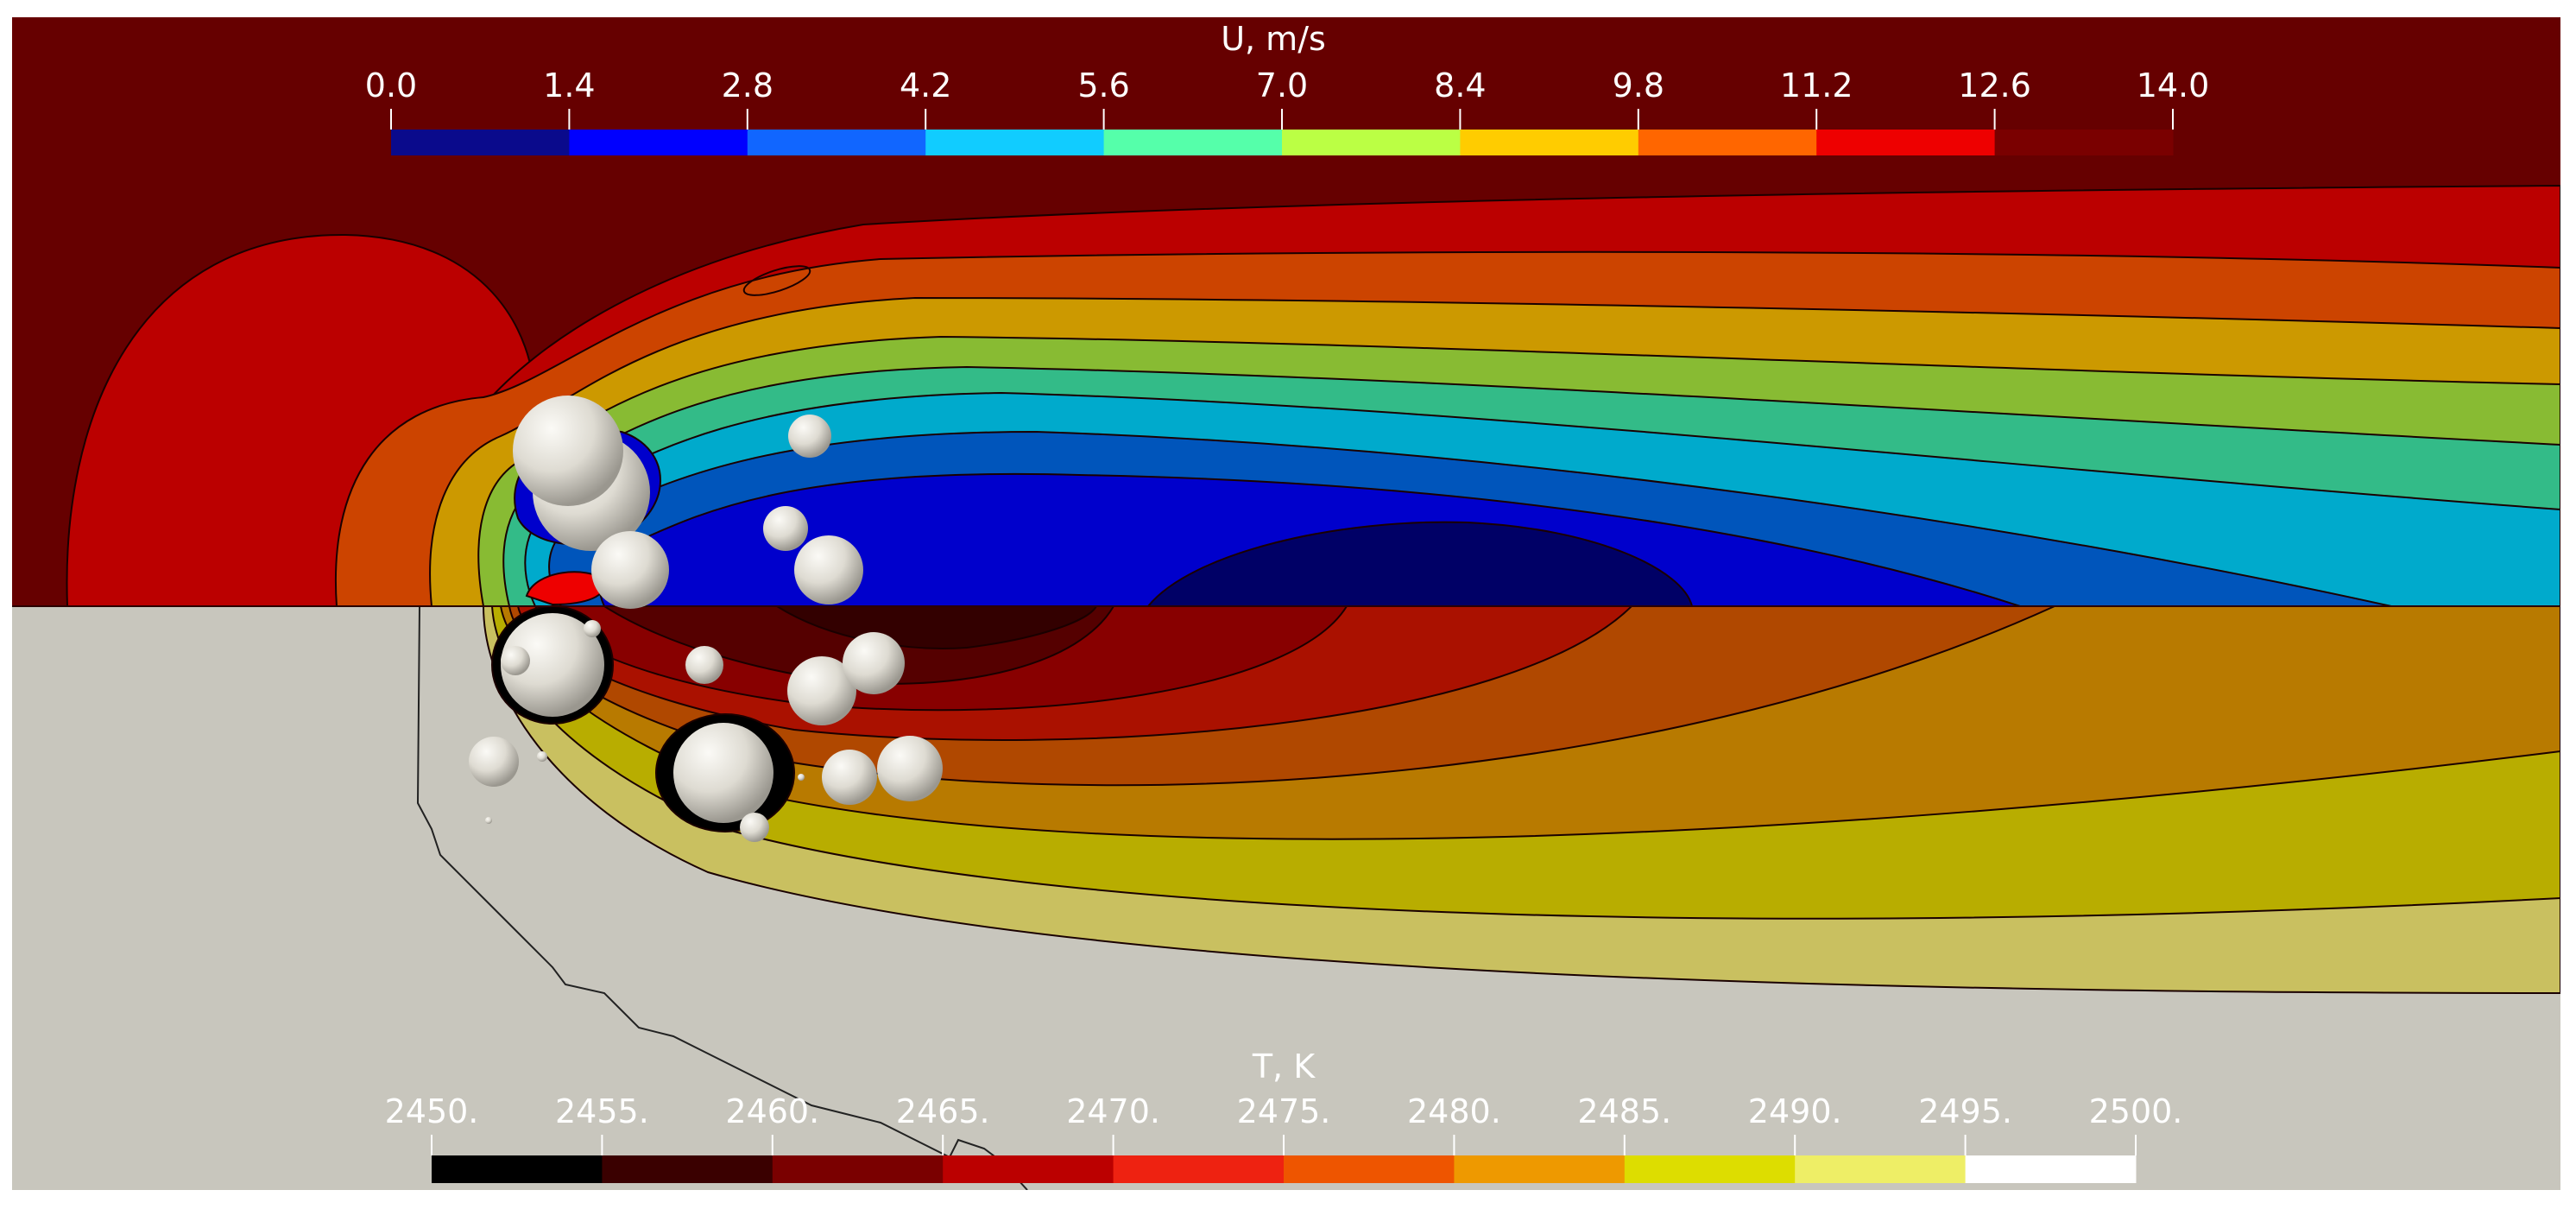 This screenshot has height=1209, width=2576. I want to click on temperature-colorbar-swatches, so click(1284, 1169).